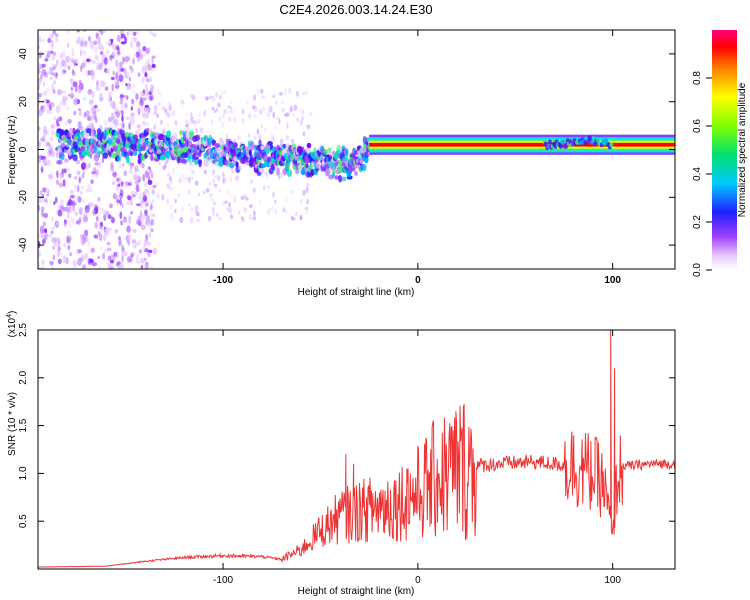 This screenshot has width=750, height=600. Describe the element at coordinates (223, 280) in the screenshot. I see `x-tick-label: -100` at that location.